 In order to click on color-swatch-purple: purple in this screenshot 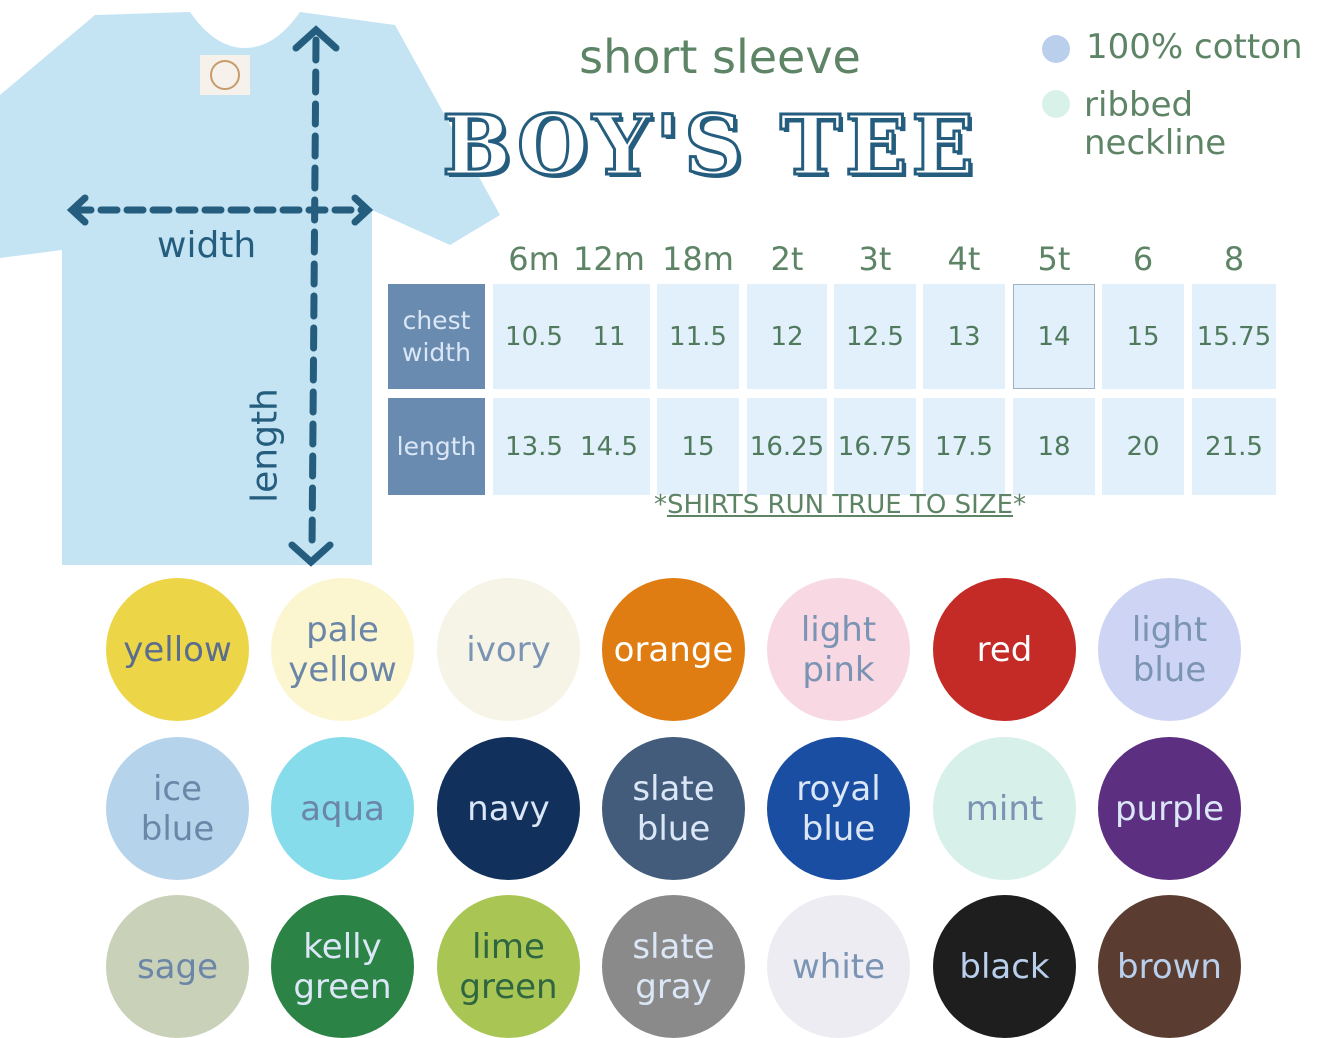, I will do `click(1169, 808)`.